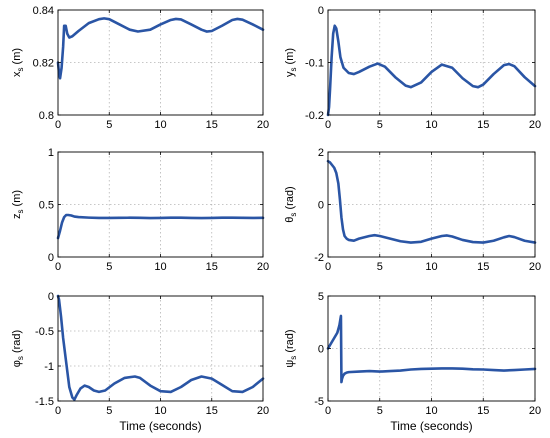 The height and width of the screenshot is (438, 550). What do you see at coordinates (17, 74) in the screenshot?
I see `y-axis-label-symbol: x` at bounding box center [17, 74].